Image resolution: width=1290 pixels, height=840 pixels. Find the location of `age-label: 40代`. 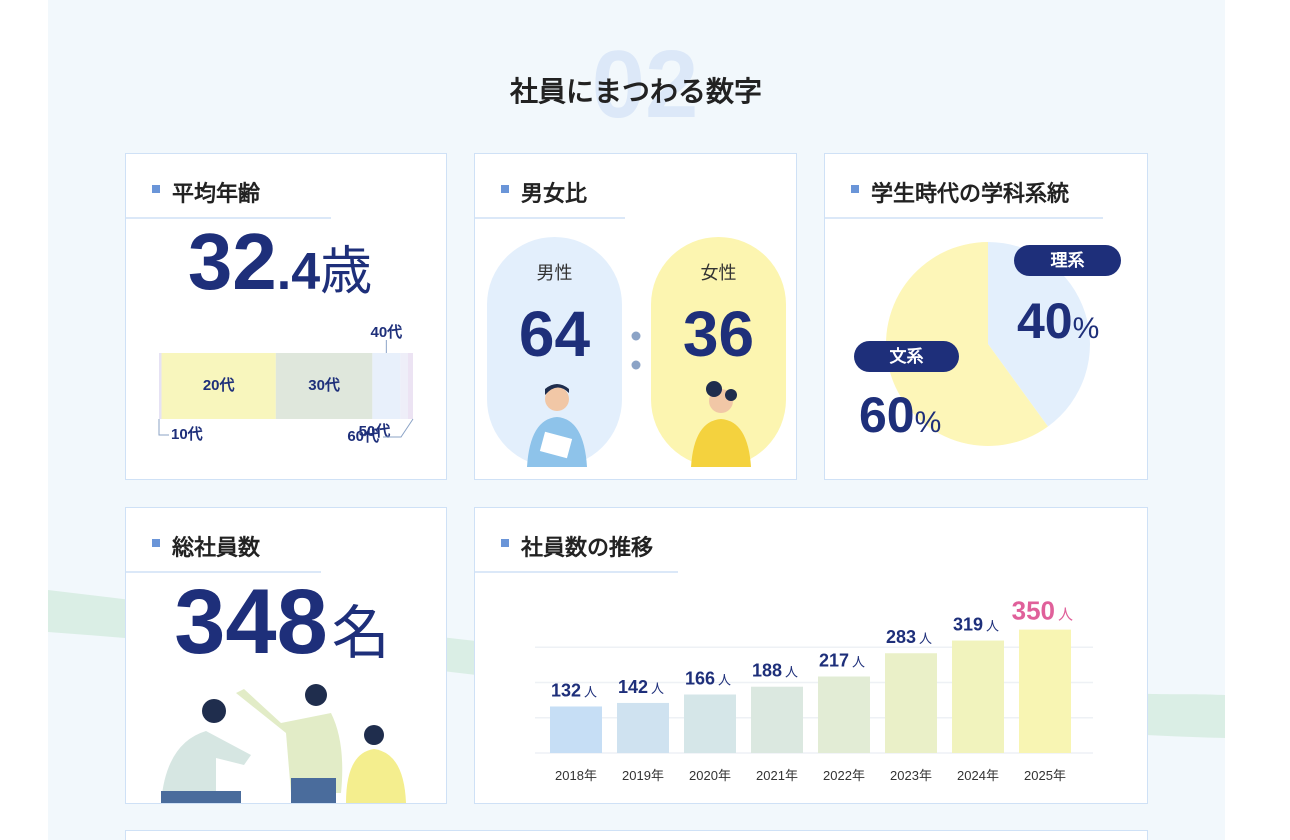

age-label: 40代 is located at coordinates (386, 332).